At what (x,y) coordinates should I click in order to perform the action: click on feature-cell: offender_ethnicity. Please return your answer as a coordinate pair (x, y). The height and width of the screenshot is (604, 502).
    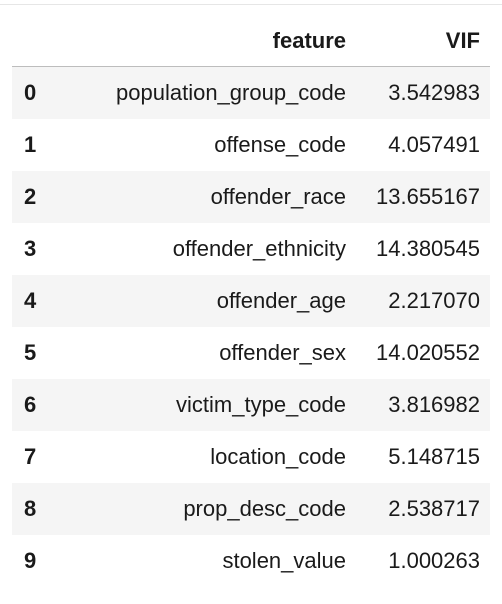
    Looking at the image, I should click on (205, 249).